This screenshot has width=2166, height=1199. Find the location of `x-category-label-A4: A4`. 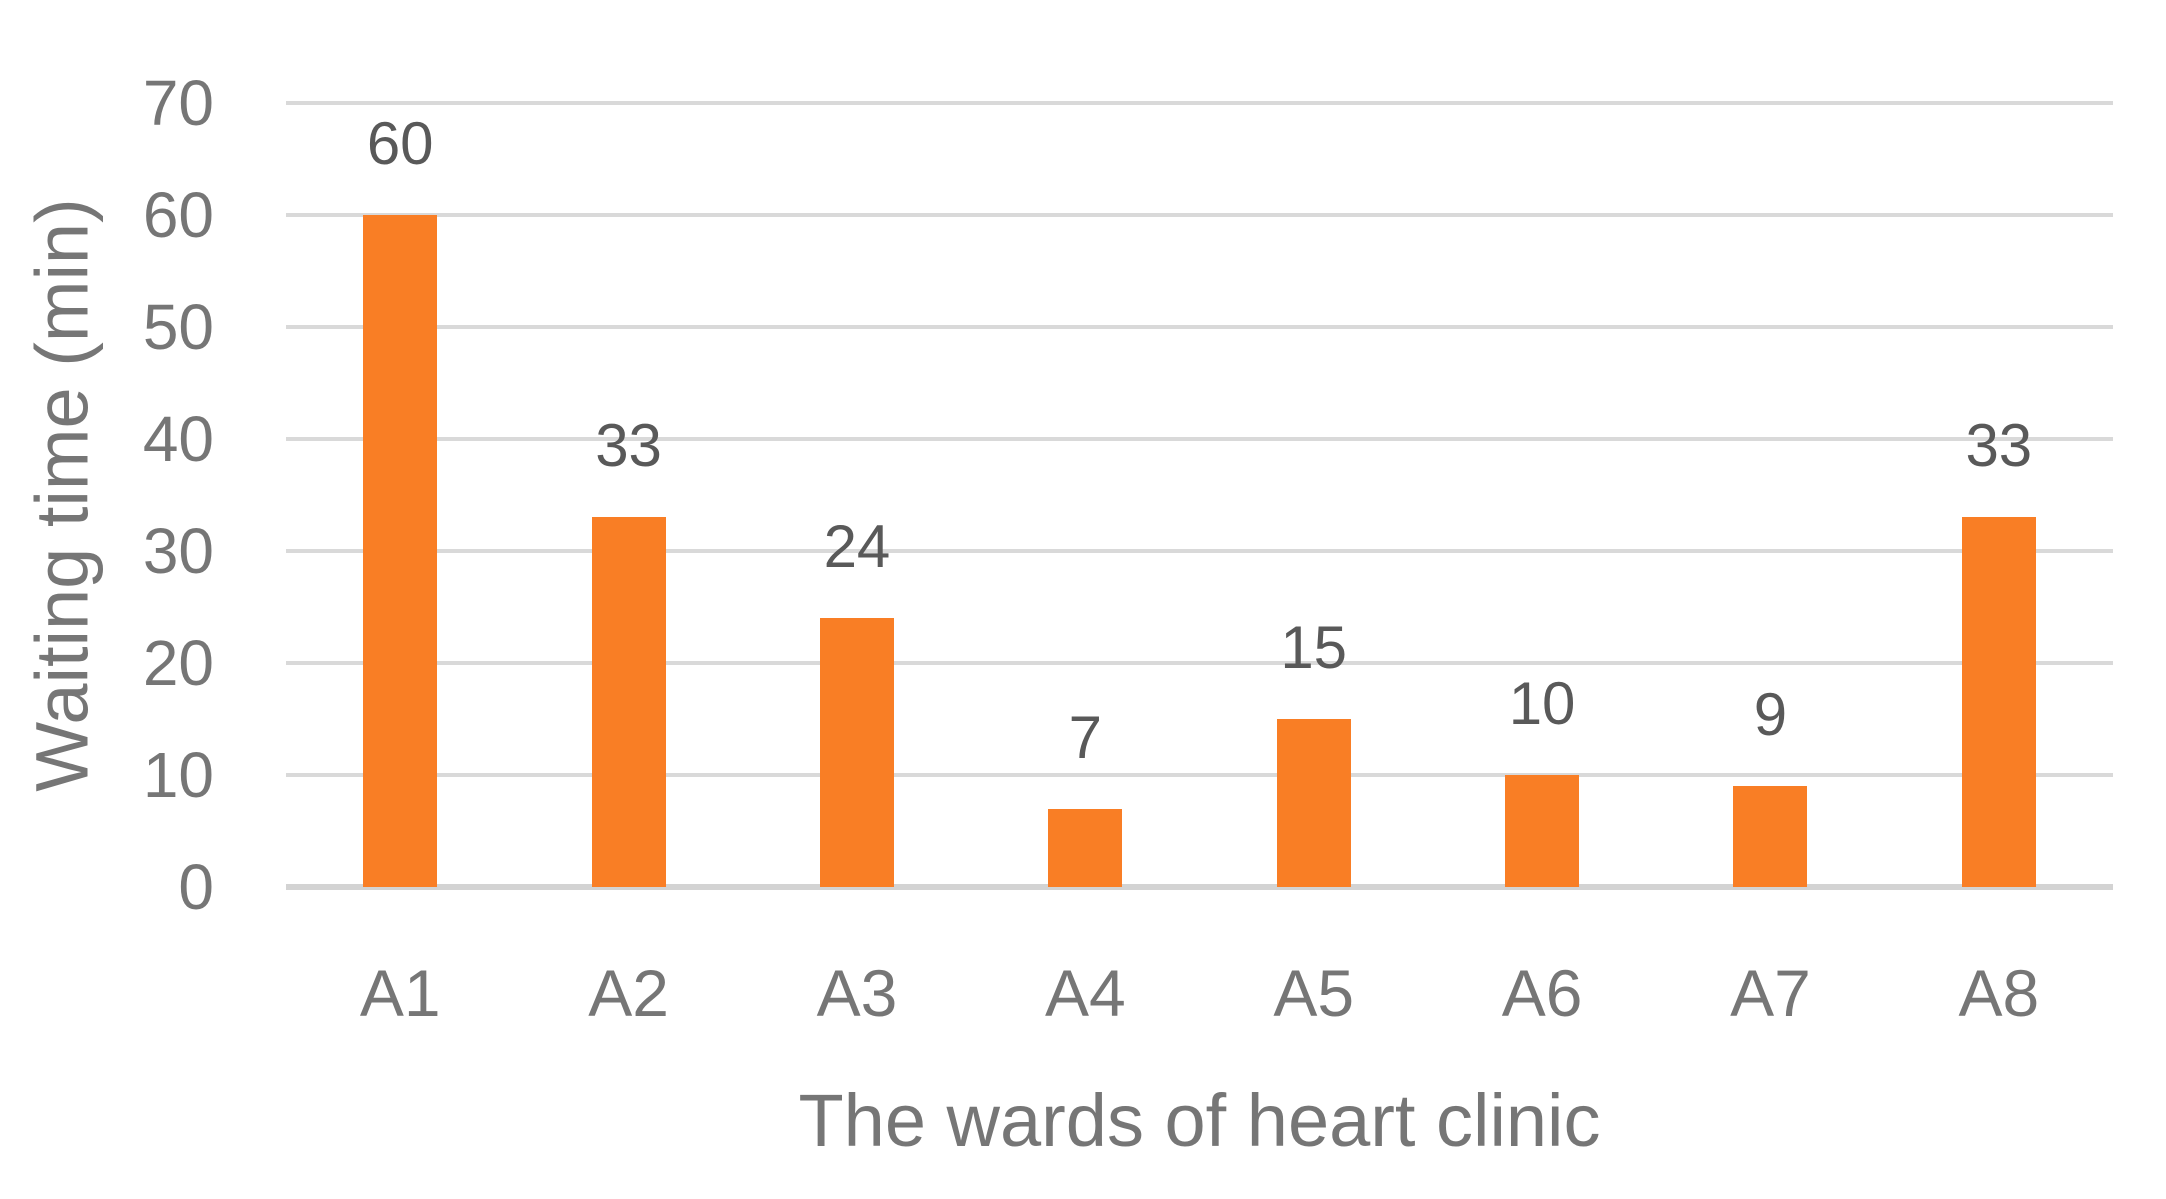

x-category-label-A4: A4 is located at coordinates (1085, 993).